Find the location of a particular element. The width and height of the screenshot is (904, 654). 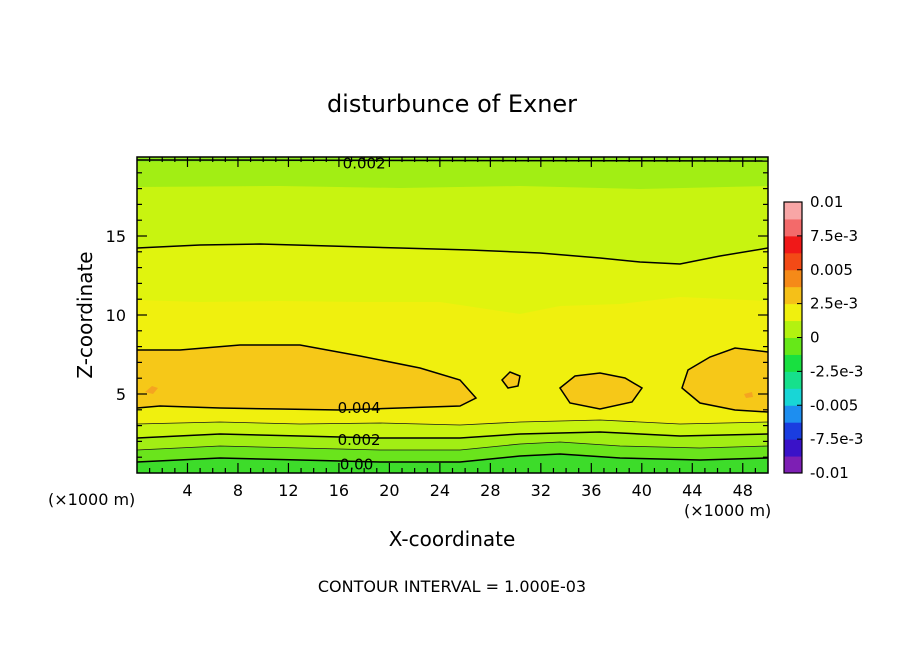

x-tick-label: 36 is located at coordinates (591, 490).